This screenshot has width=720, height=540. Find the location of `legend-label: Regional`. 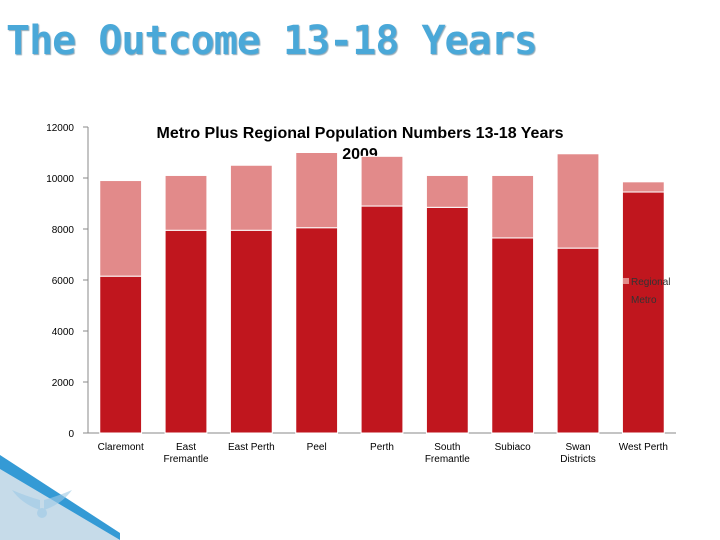

legend-label: Regional is located at coordinates (650, 282).